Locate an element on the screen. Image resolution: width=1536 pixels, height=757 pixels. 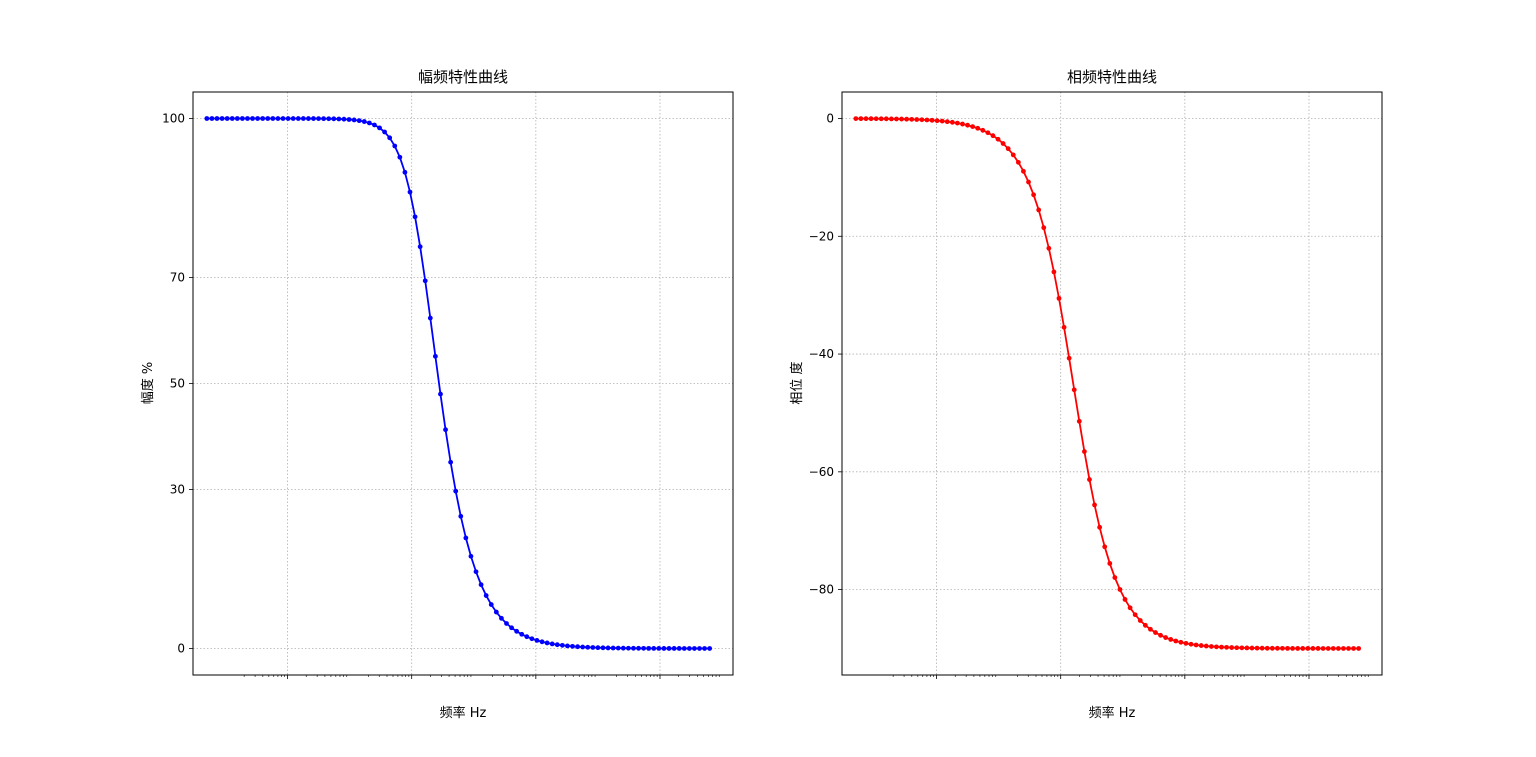
y-axis-label: 相位 度 is located at coordinates (797, 382).